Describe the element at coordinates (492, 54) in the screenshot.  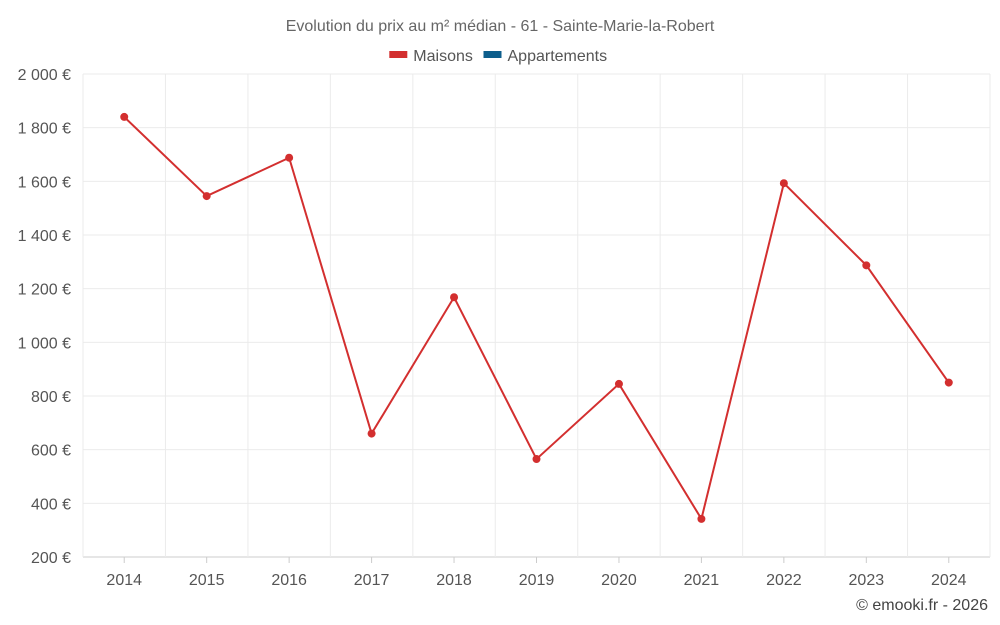
I see `legend-swatch-appartements` at that location.